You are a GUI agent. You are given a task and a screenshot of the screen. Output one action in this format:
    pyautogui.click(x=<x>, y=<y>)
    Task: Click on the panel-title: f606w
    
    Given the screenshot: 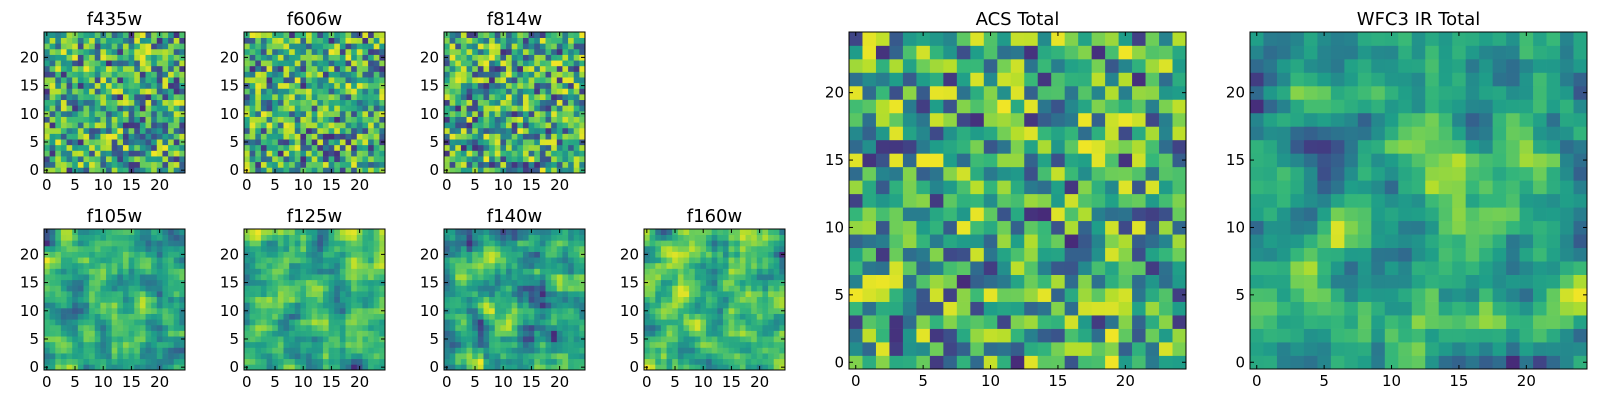 What is the action you would take?
    pyautogui.click(x=314, y=19)
    